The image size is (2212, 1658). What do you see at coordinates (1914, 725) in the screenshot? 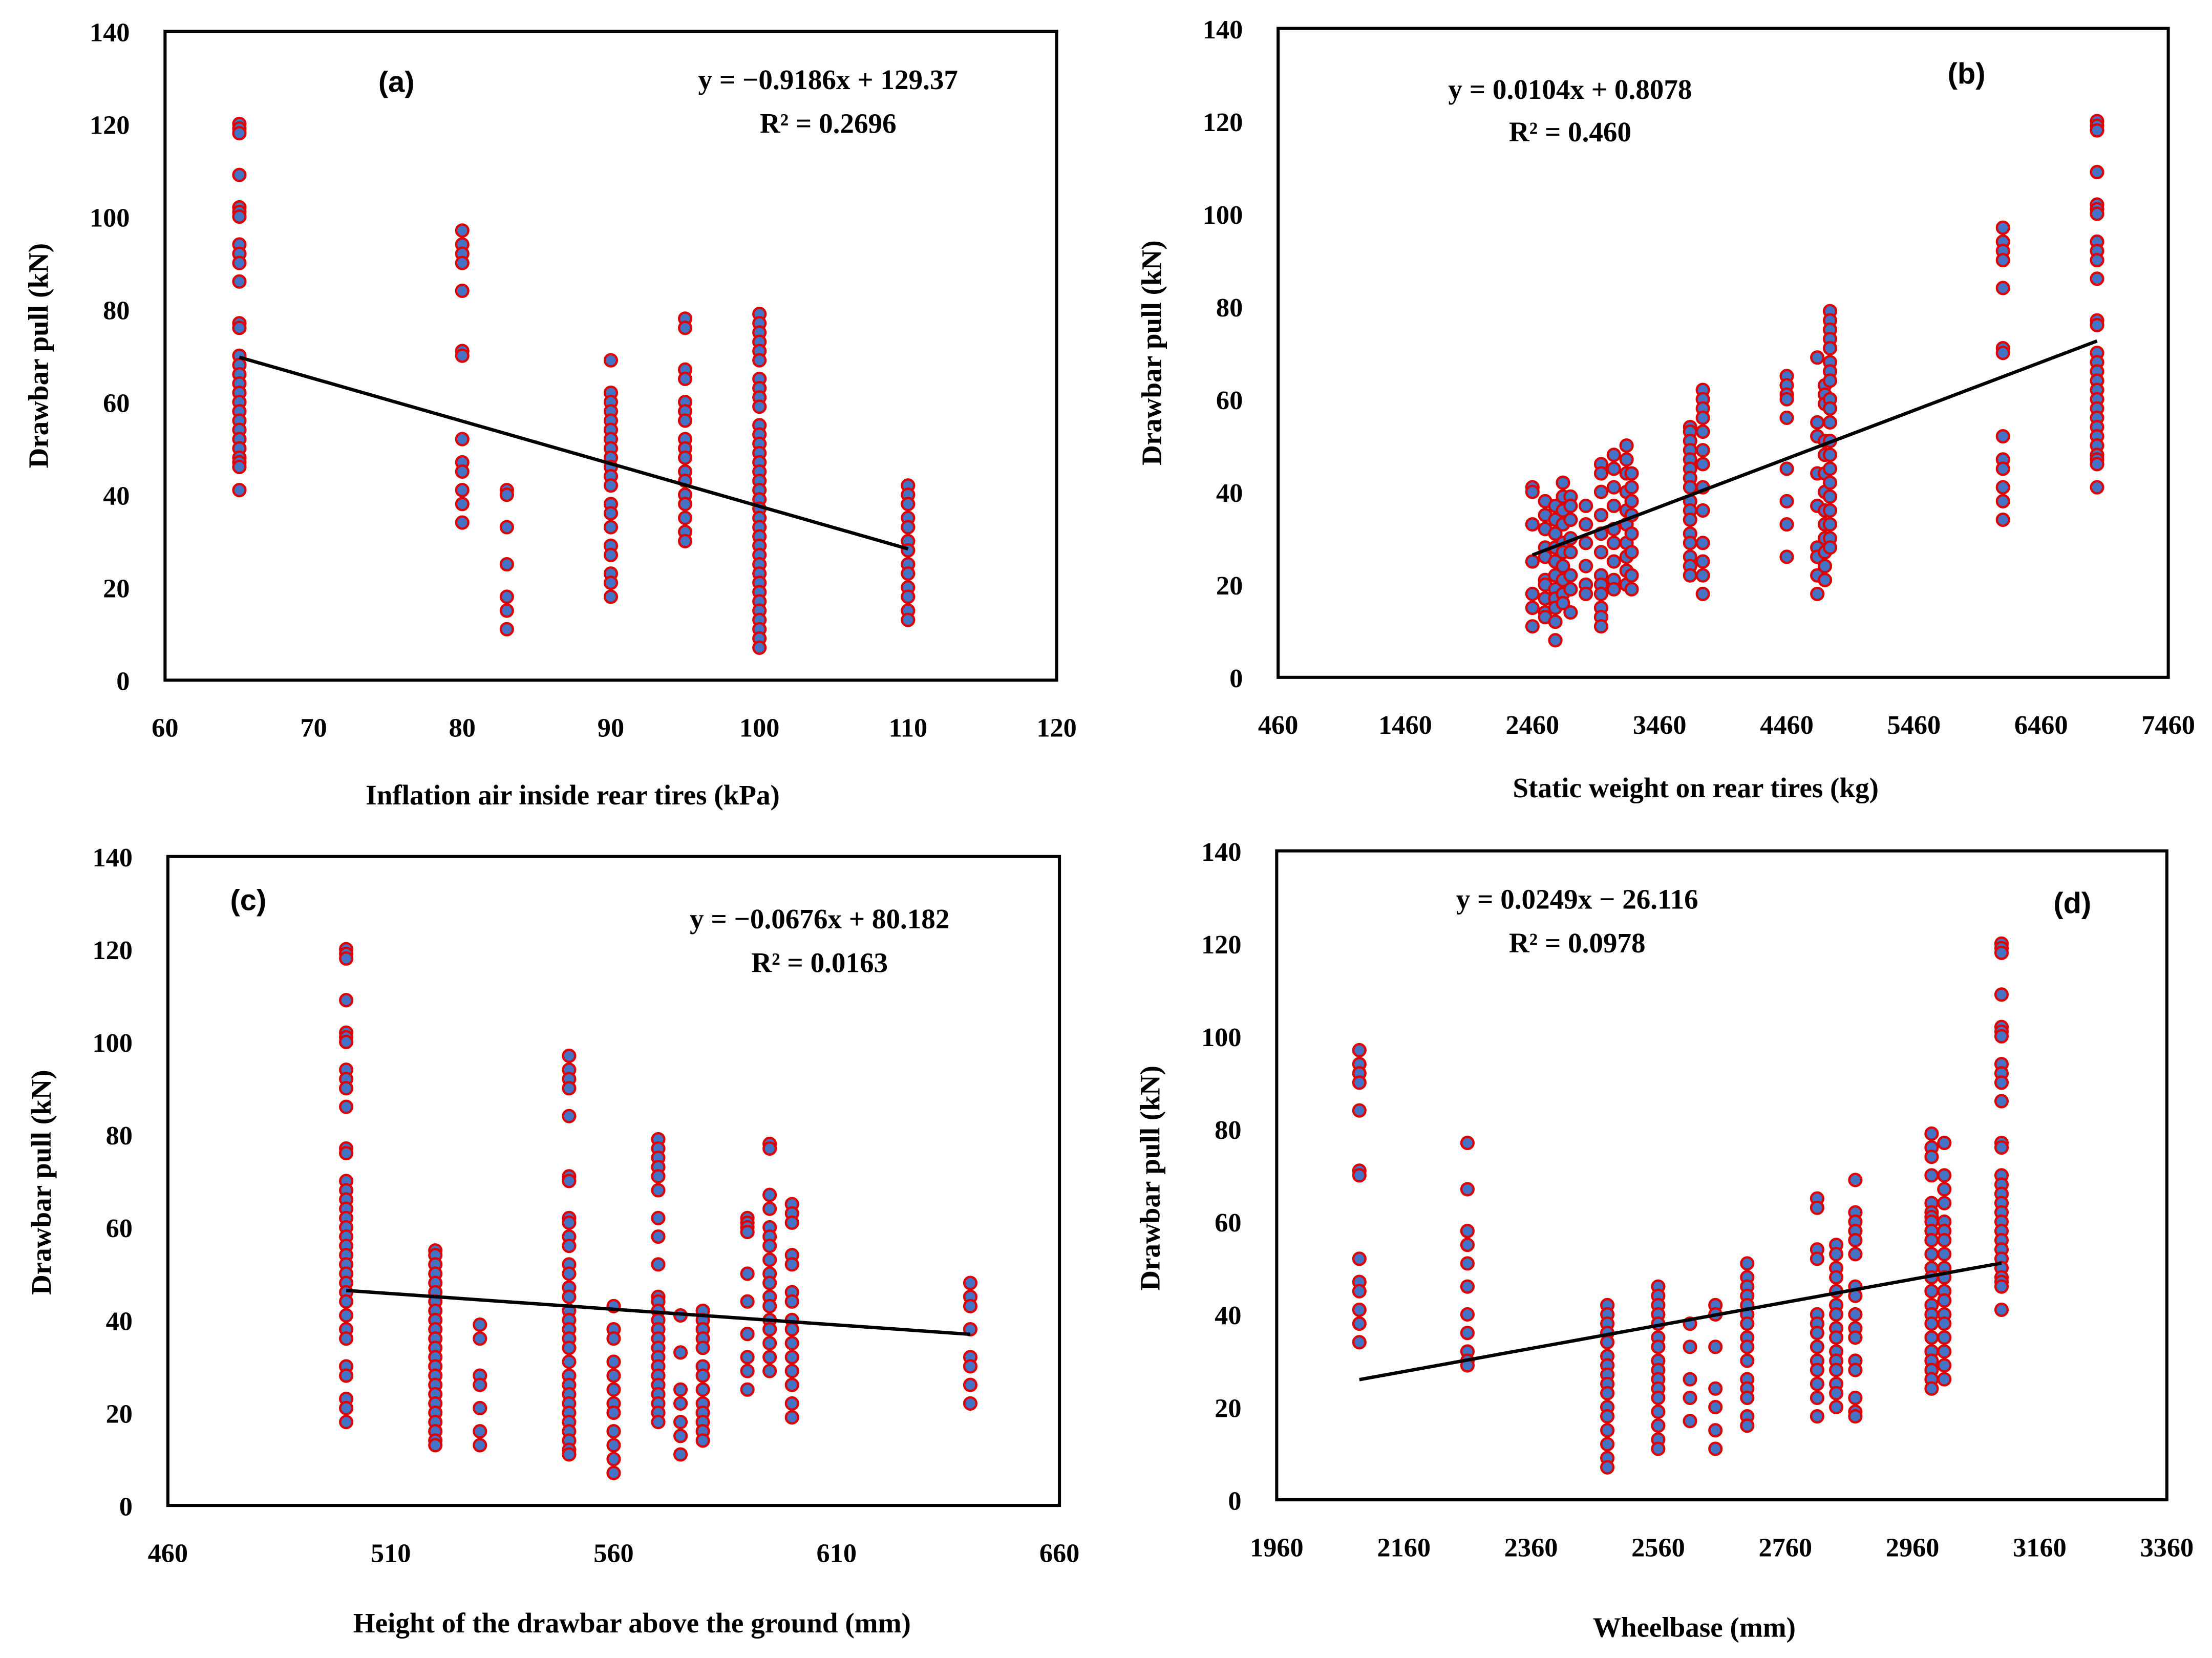
I see `x-tick-label: 5460` at bounding box center [1914, 725].